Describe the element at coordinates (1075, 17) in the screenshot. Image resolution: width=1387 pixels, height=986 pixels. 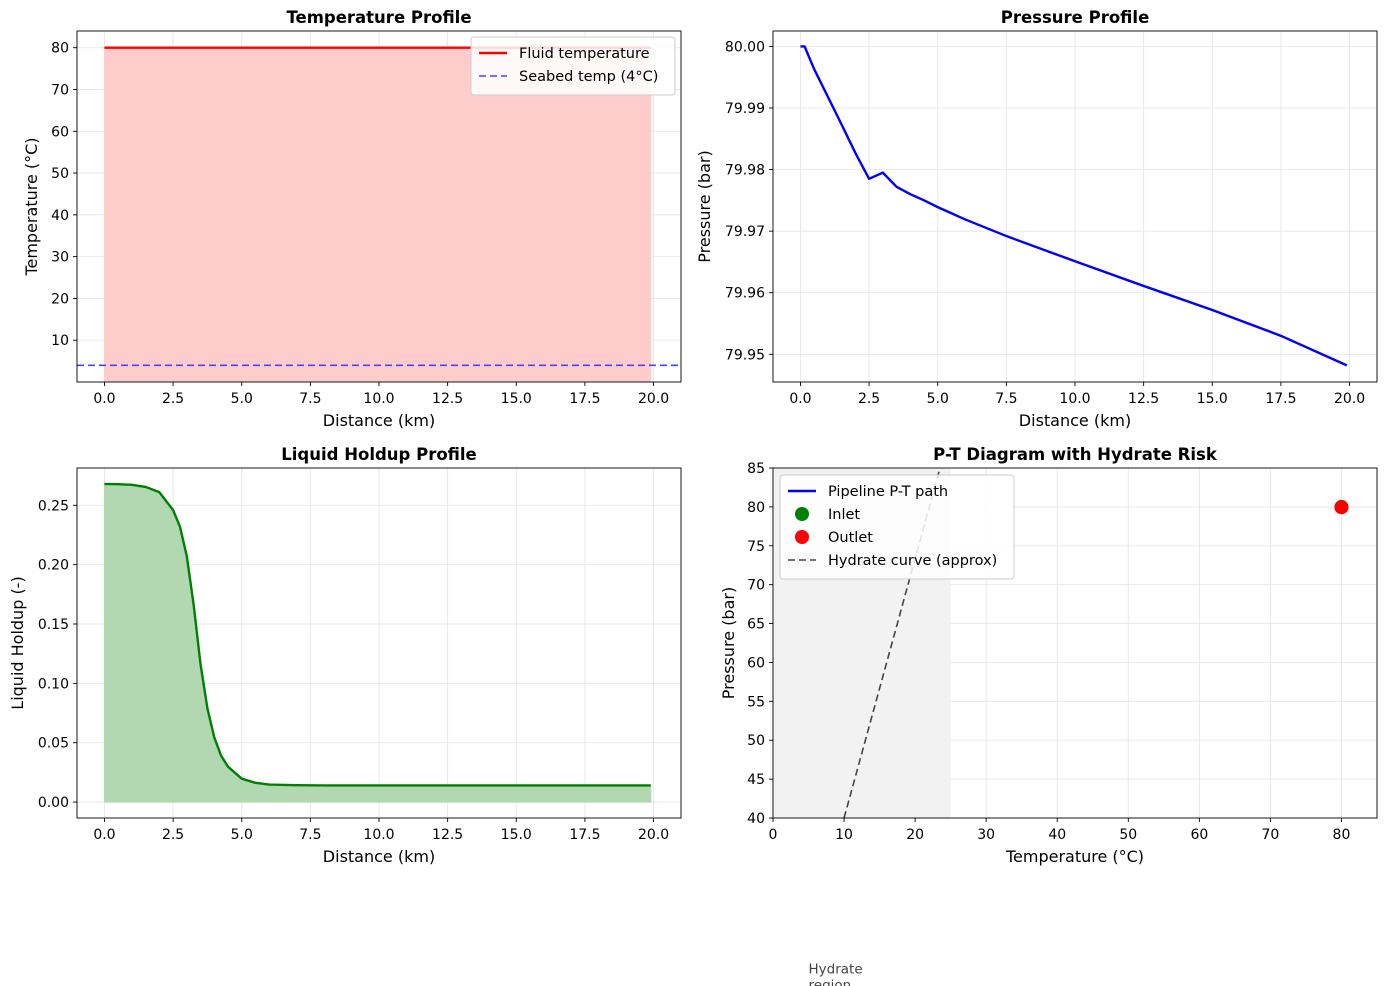
I see `chart-title: Pressure Profile` at that location.